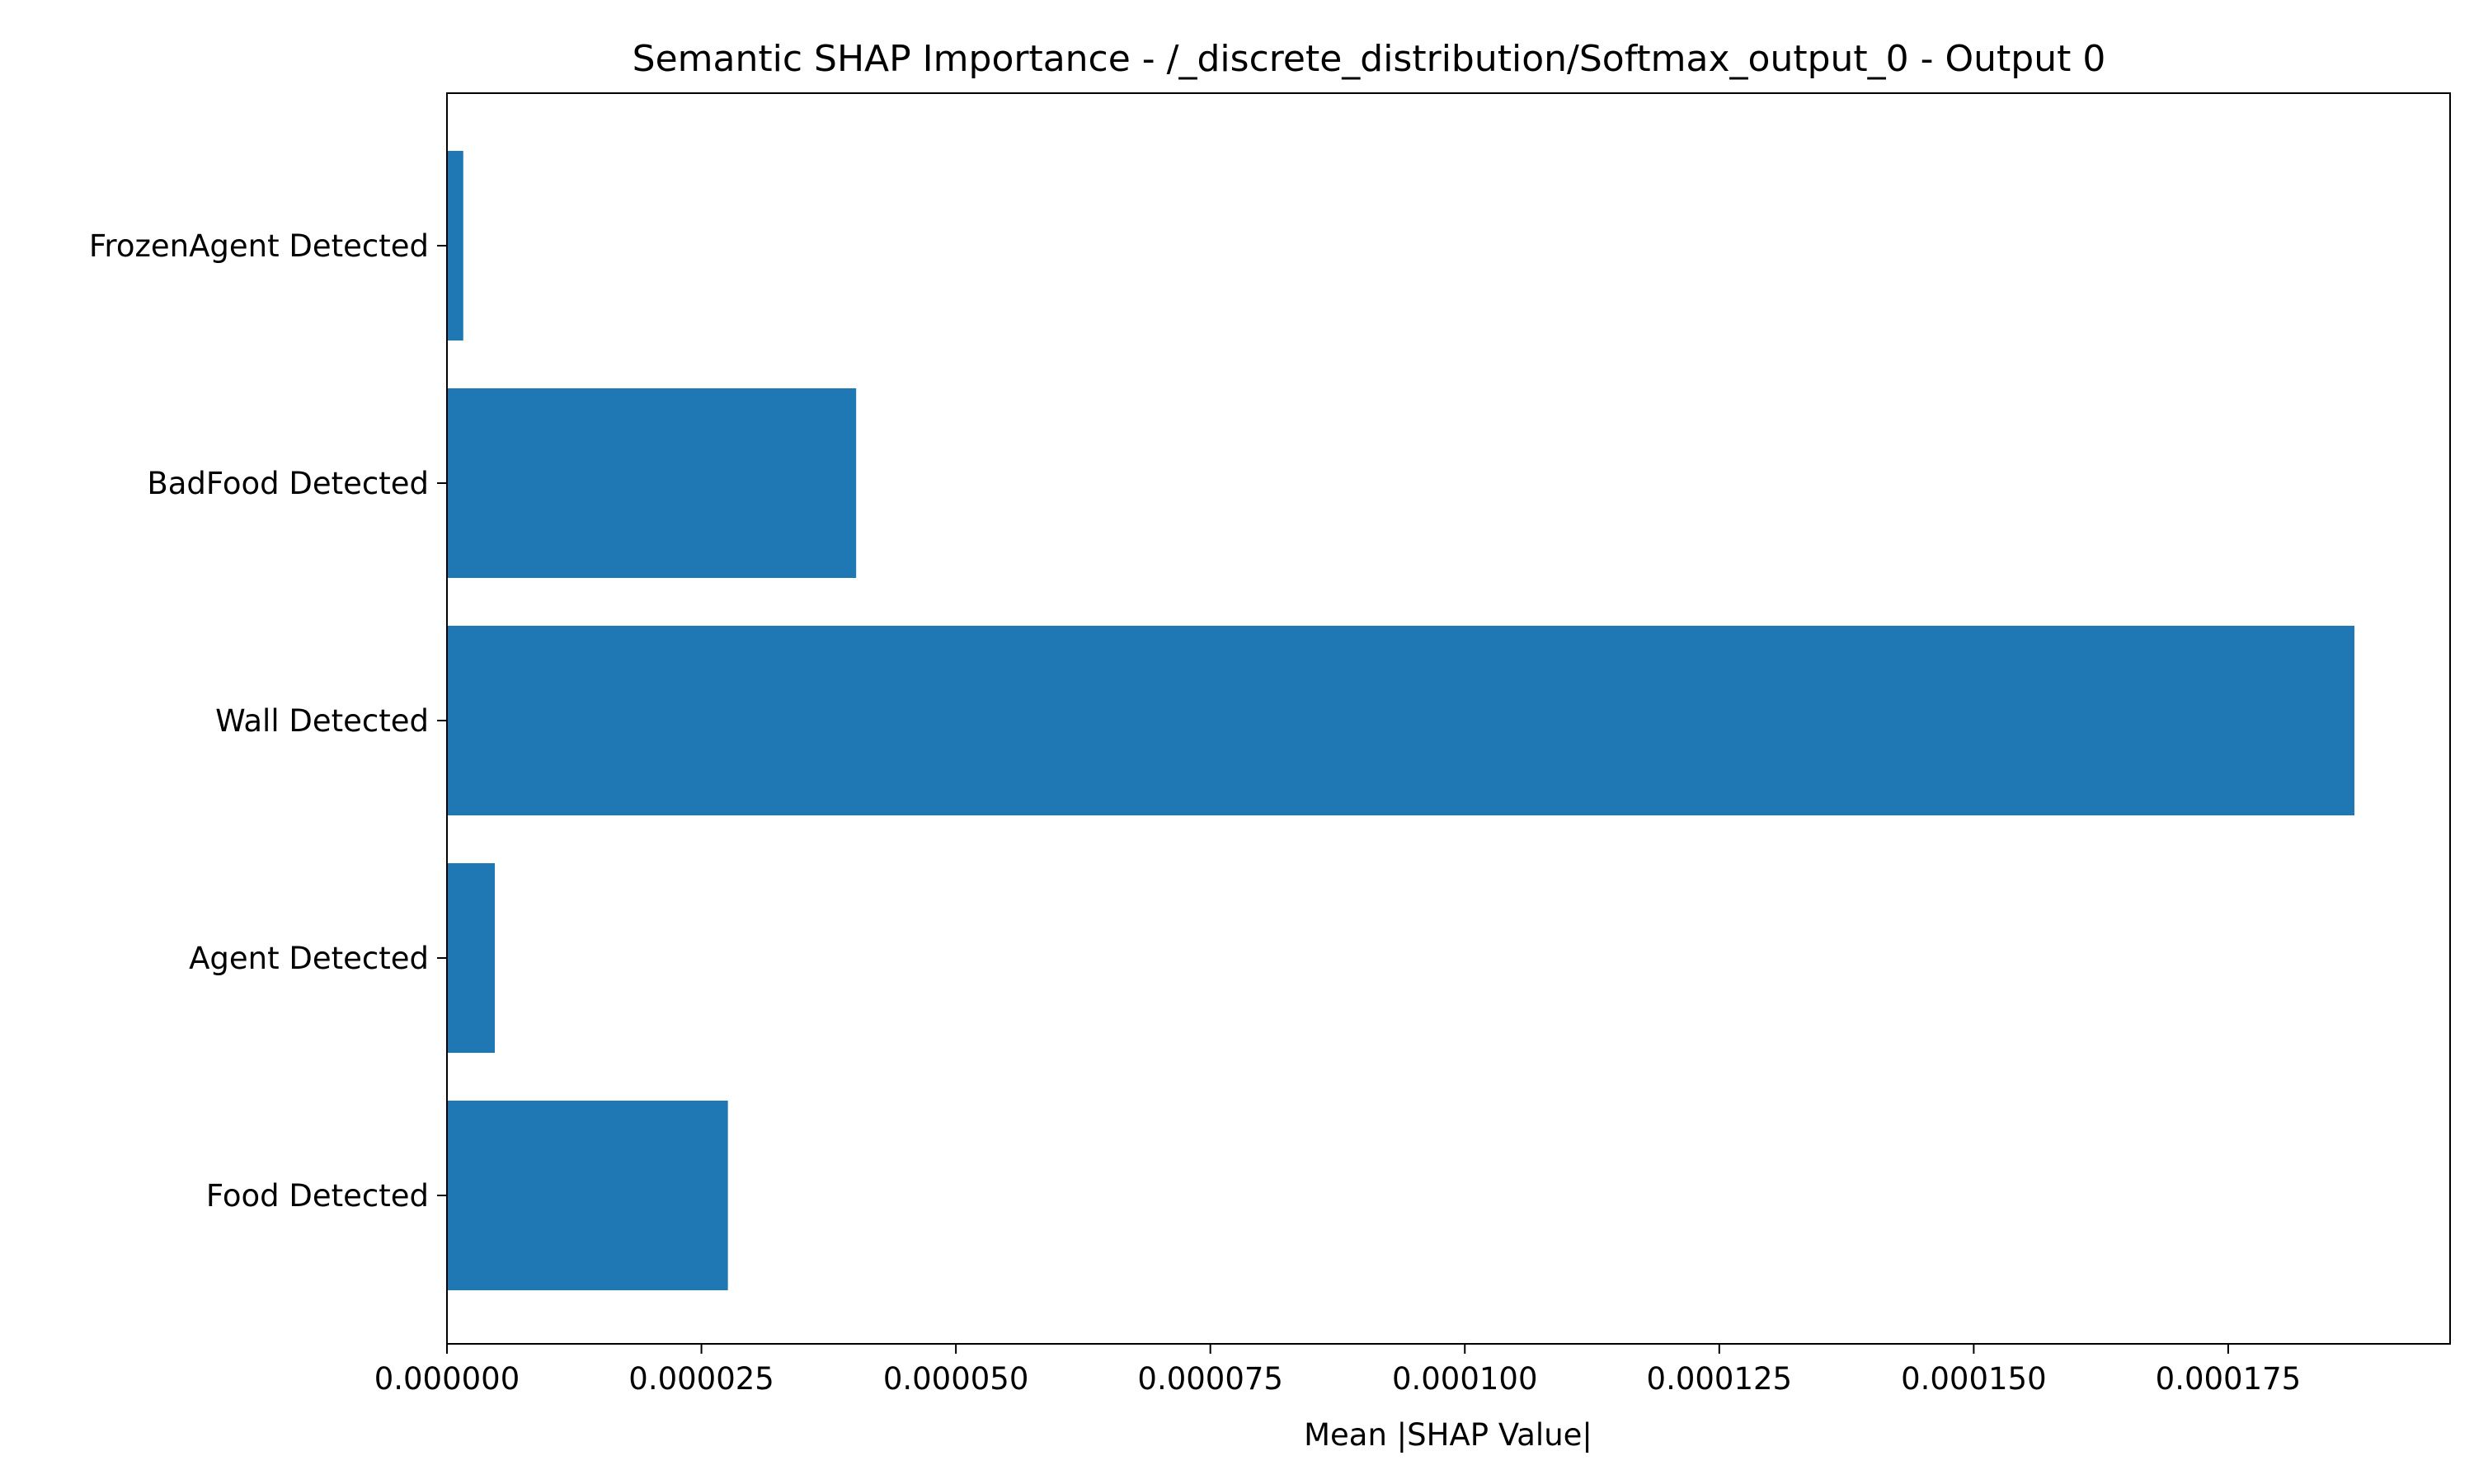 The image size is (2474, 1484). Describe the element at coordinates (1210, 1379) in the screenshot. I see `x-tick-label-3: 0.000075` at that location.